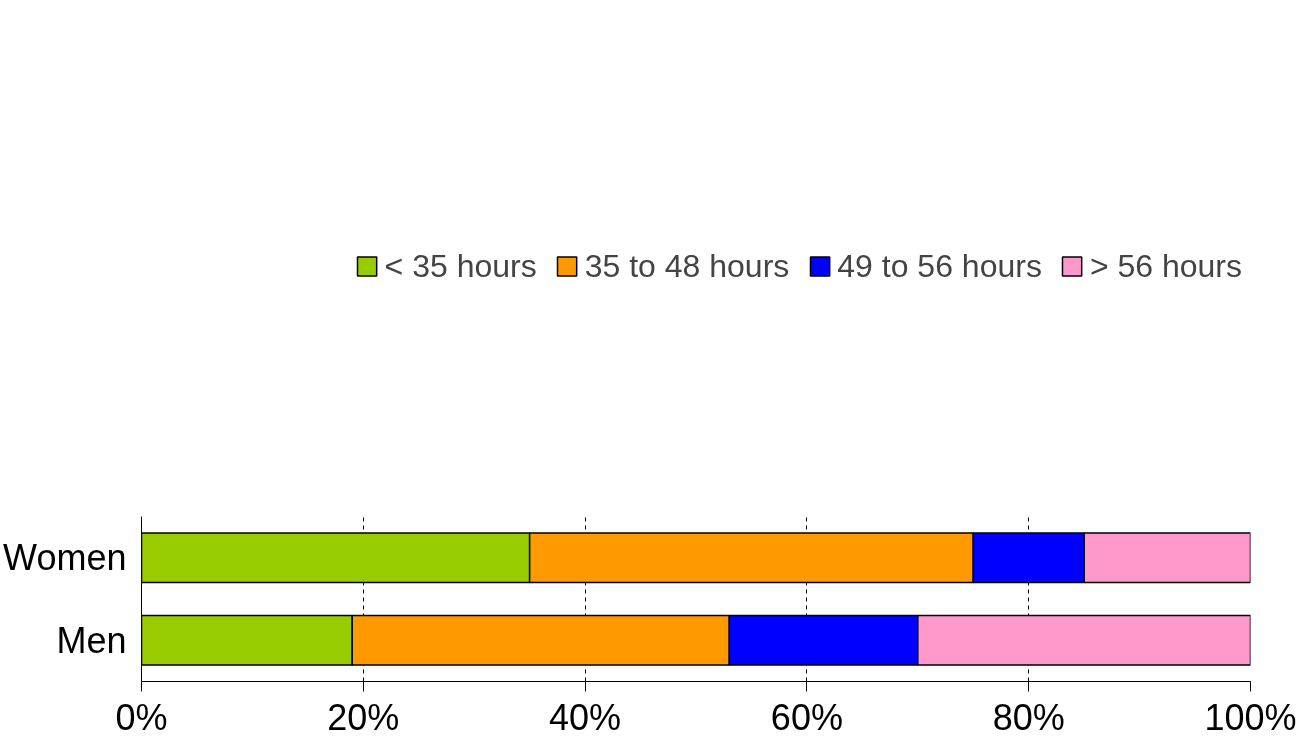 The image size is (1311, 745). I want to click on legend-label: > 56 hours, so click(1165, 266).